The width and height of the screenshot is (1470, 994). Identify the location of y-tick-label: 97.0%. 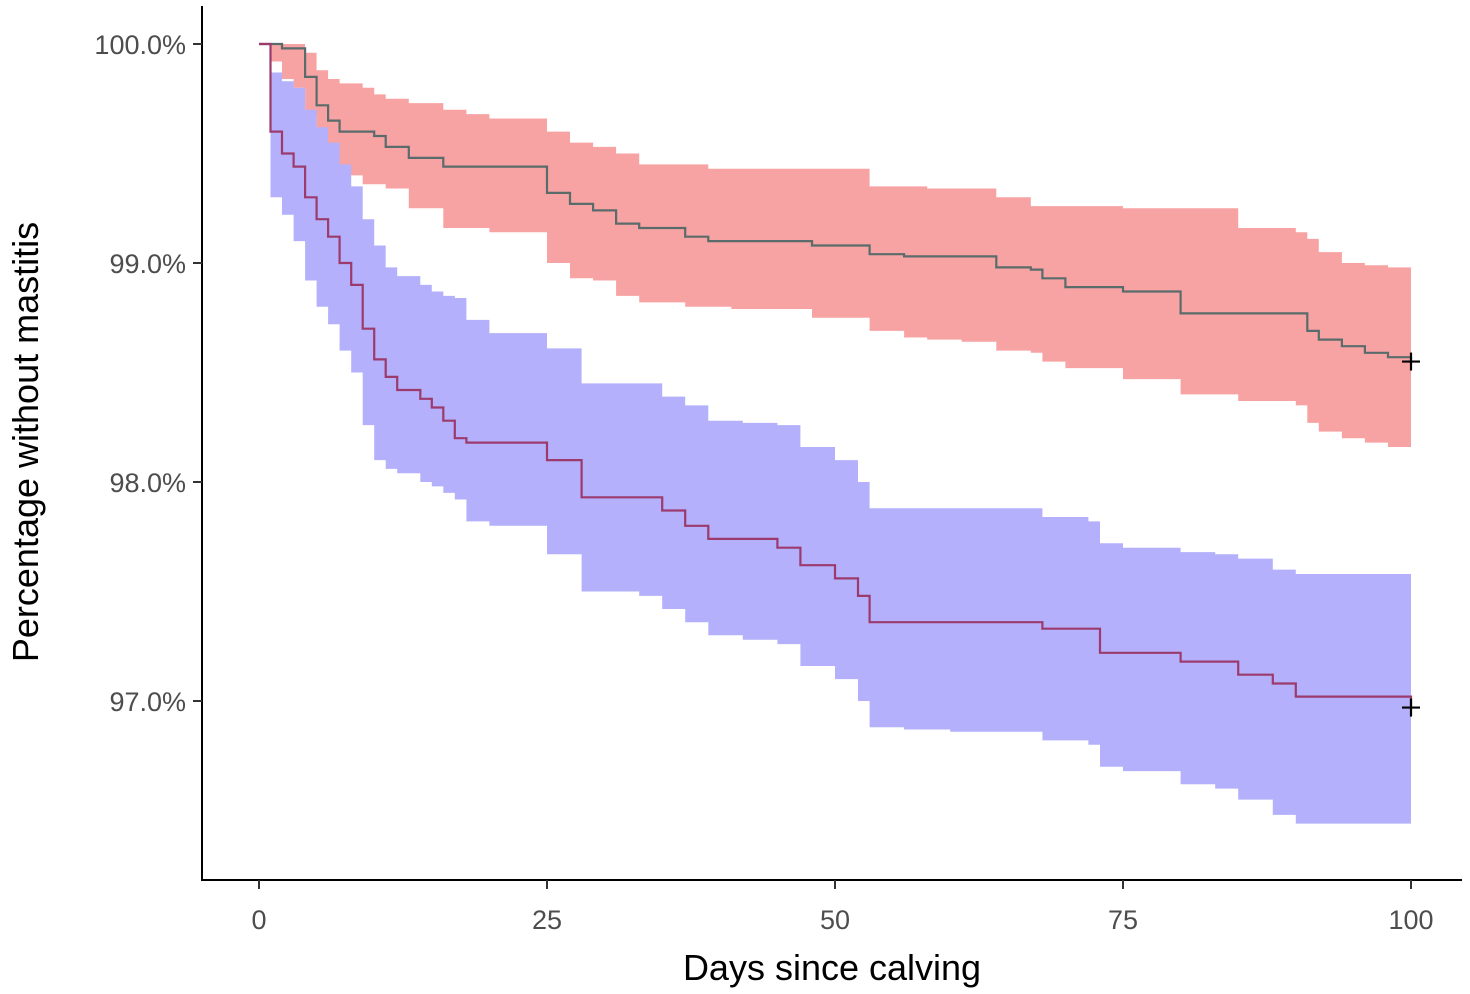
(147, 702).